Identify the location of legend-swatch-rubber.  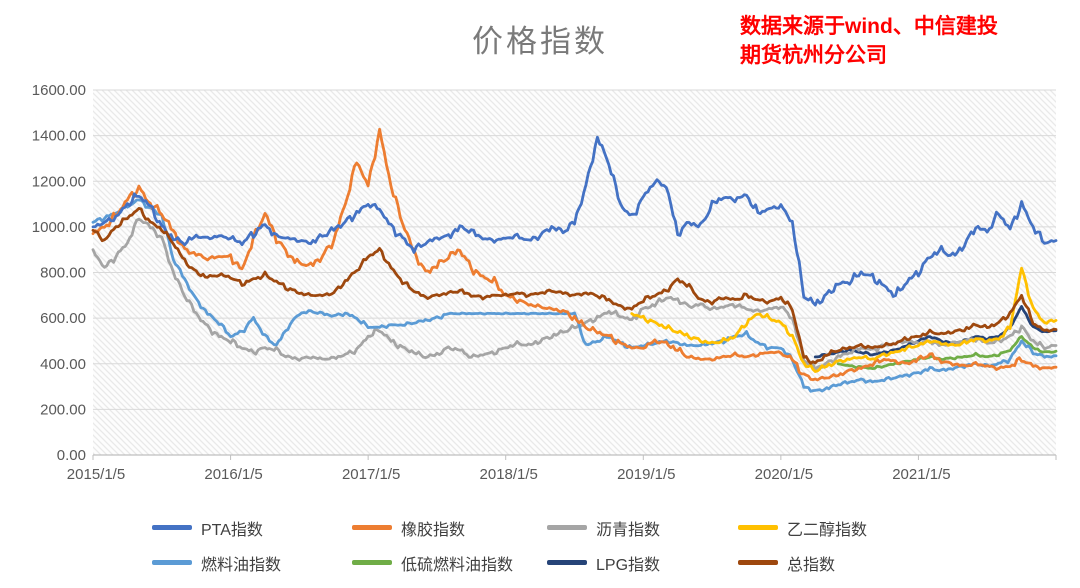
(372, 527).